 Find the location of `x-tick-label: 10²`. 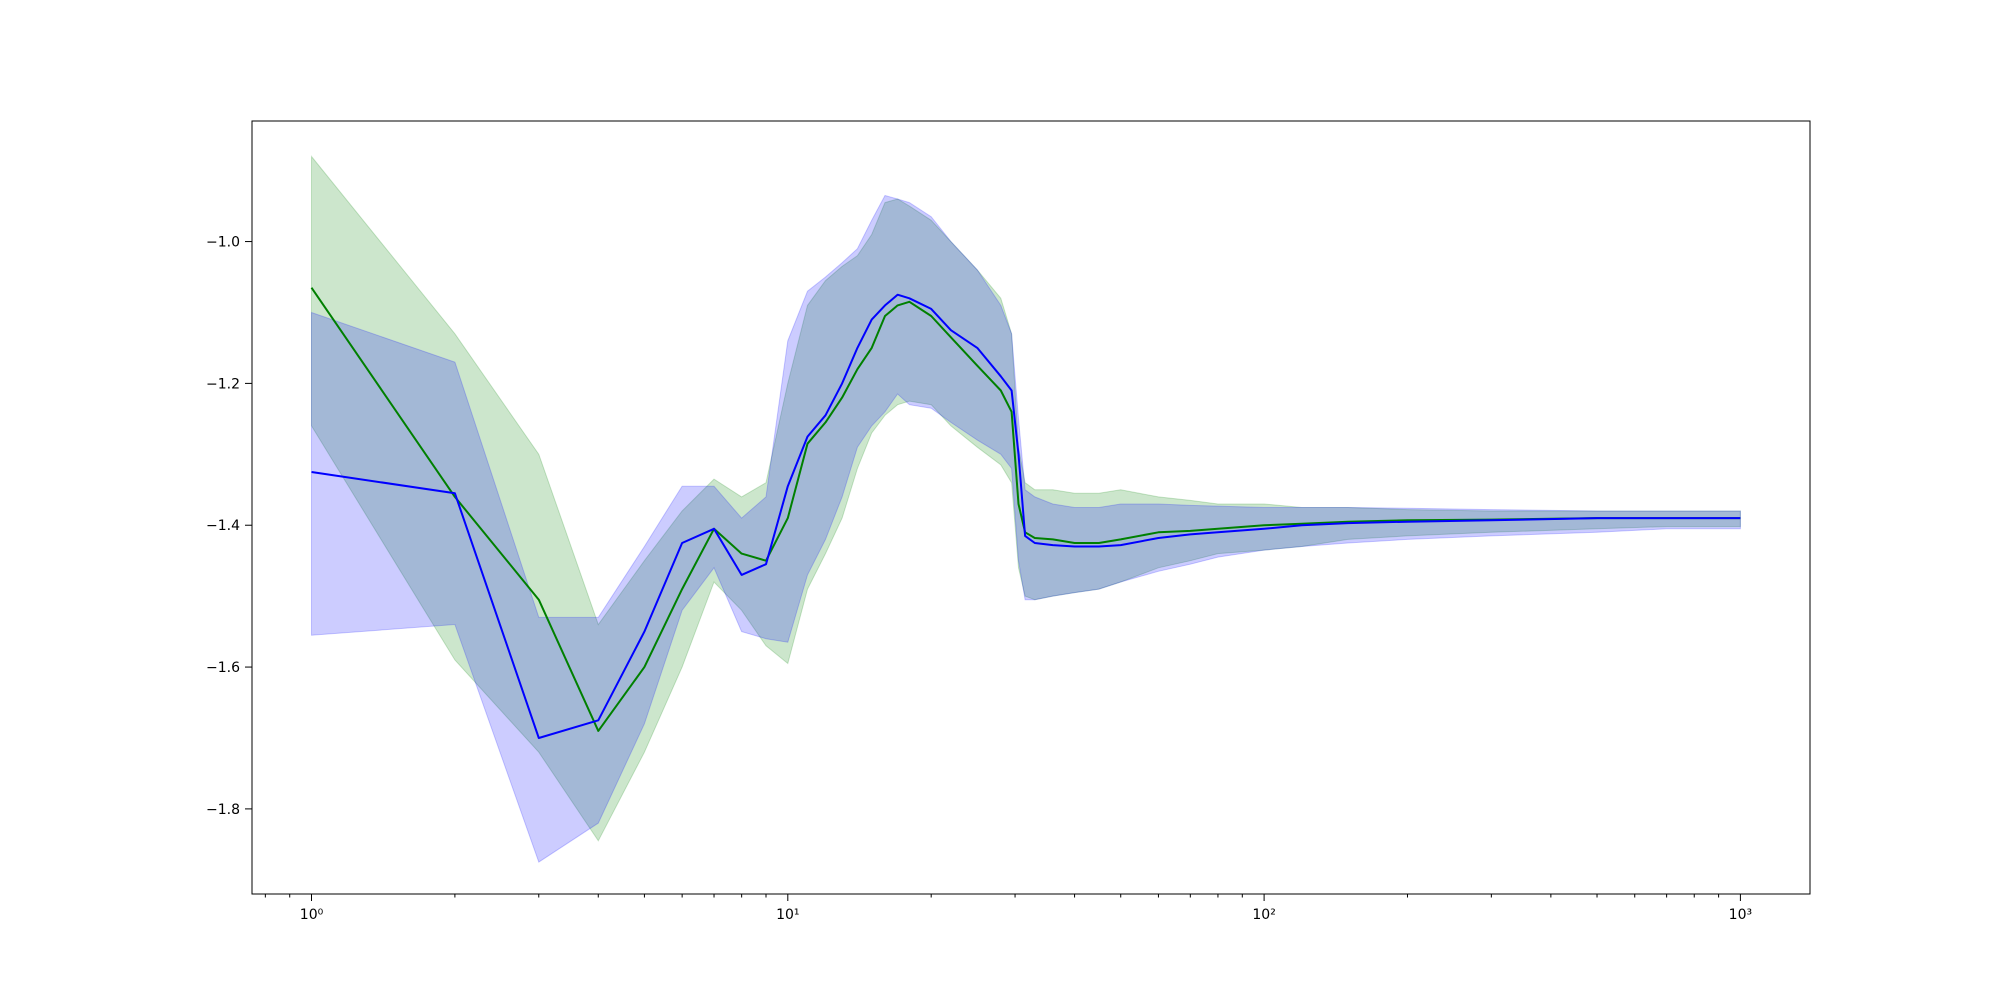

x-tick-label: 10² is located at coordinates (1263, 915).